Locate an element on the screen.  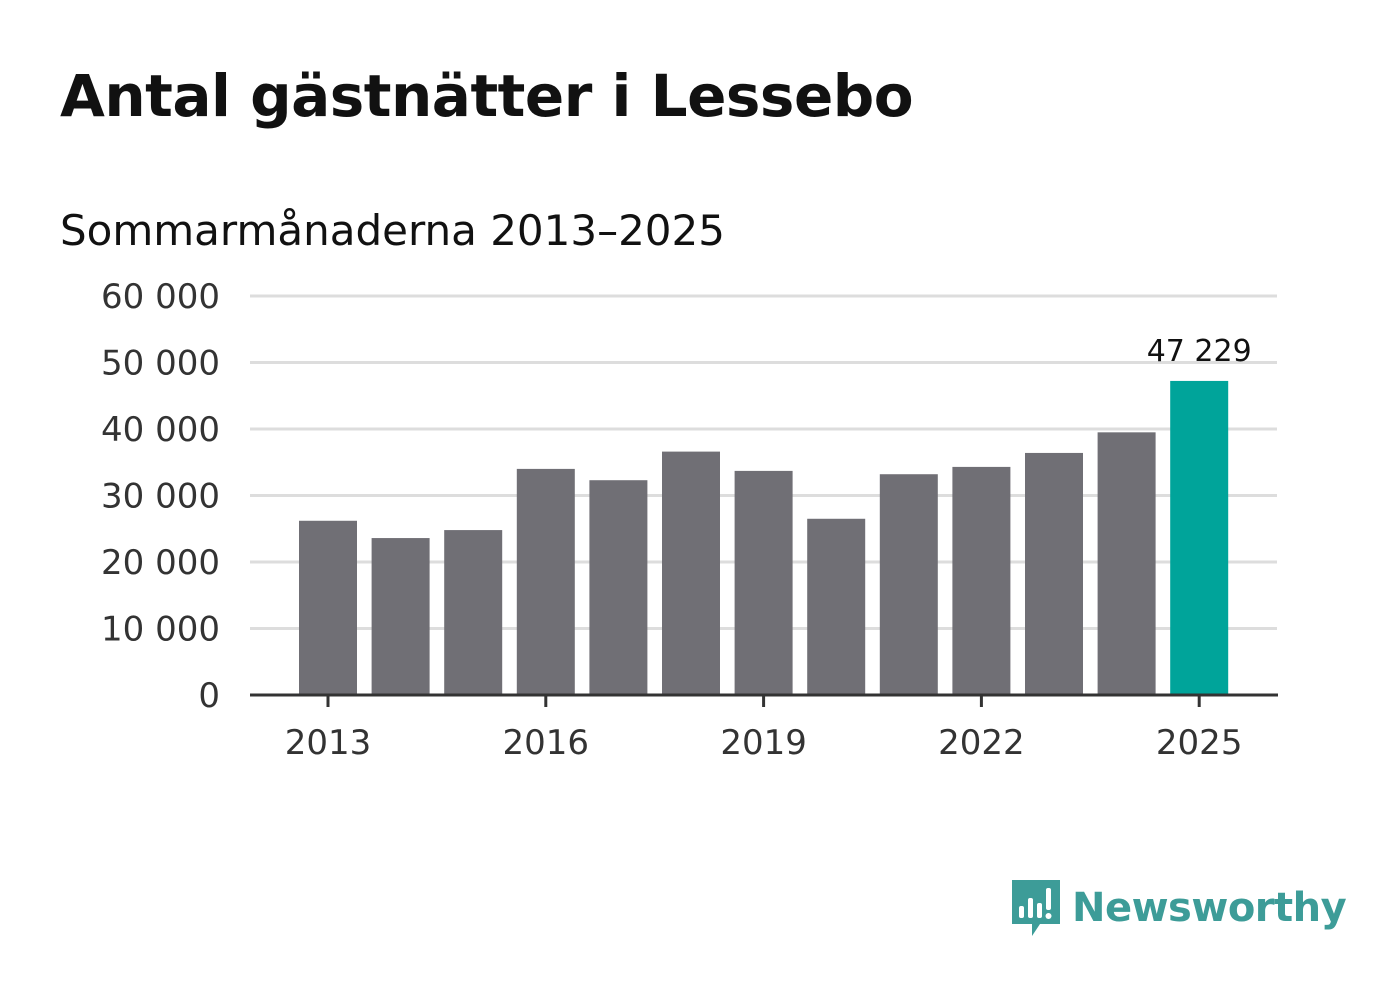
y-tick-label: 40 000 is located at coordinates (160, 430).